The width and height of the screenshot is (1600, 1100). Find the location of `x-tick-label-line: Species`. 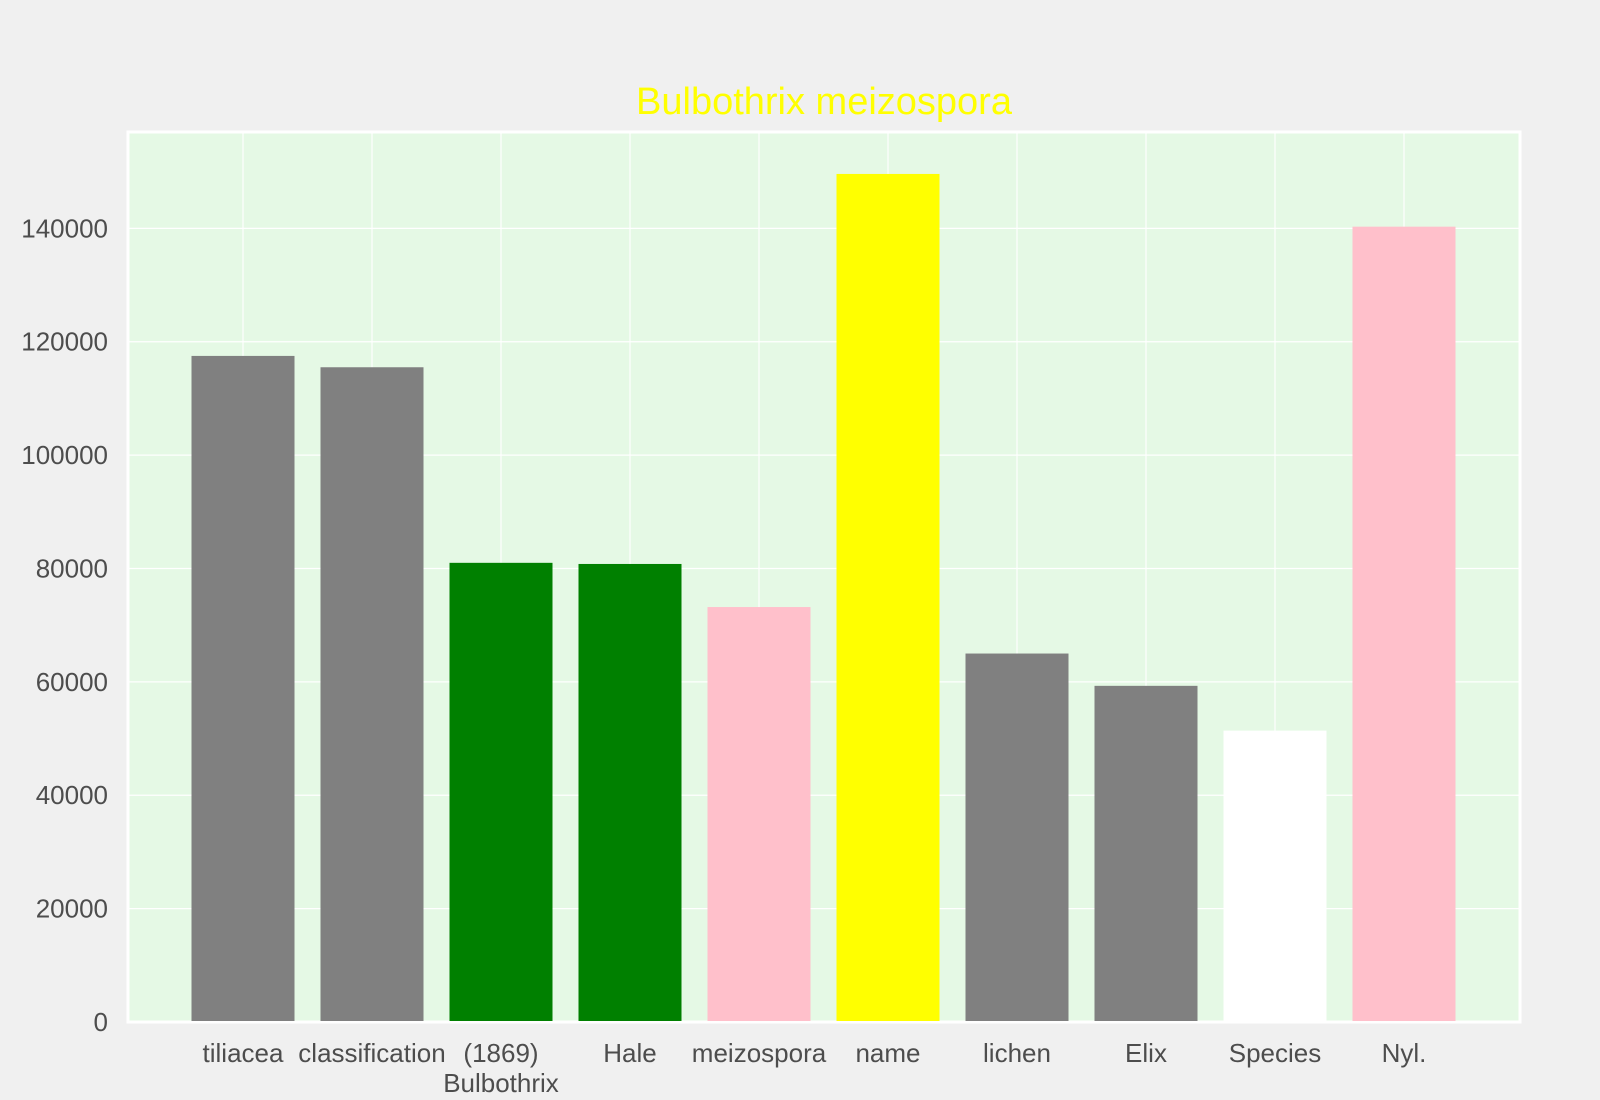

x-tick-label-line: Species is located at coordinates (1275, 1053).